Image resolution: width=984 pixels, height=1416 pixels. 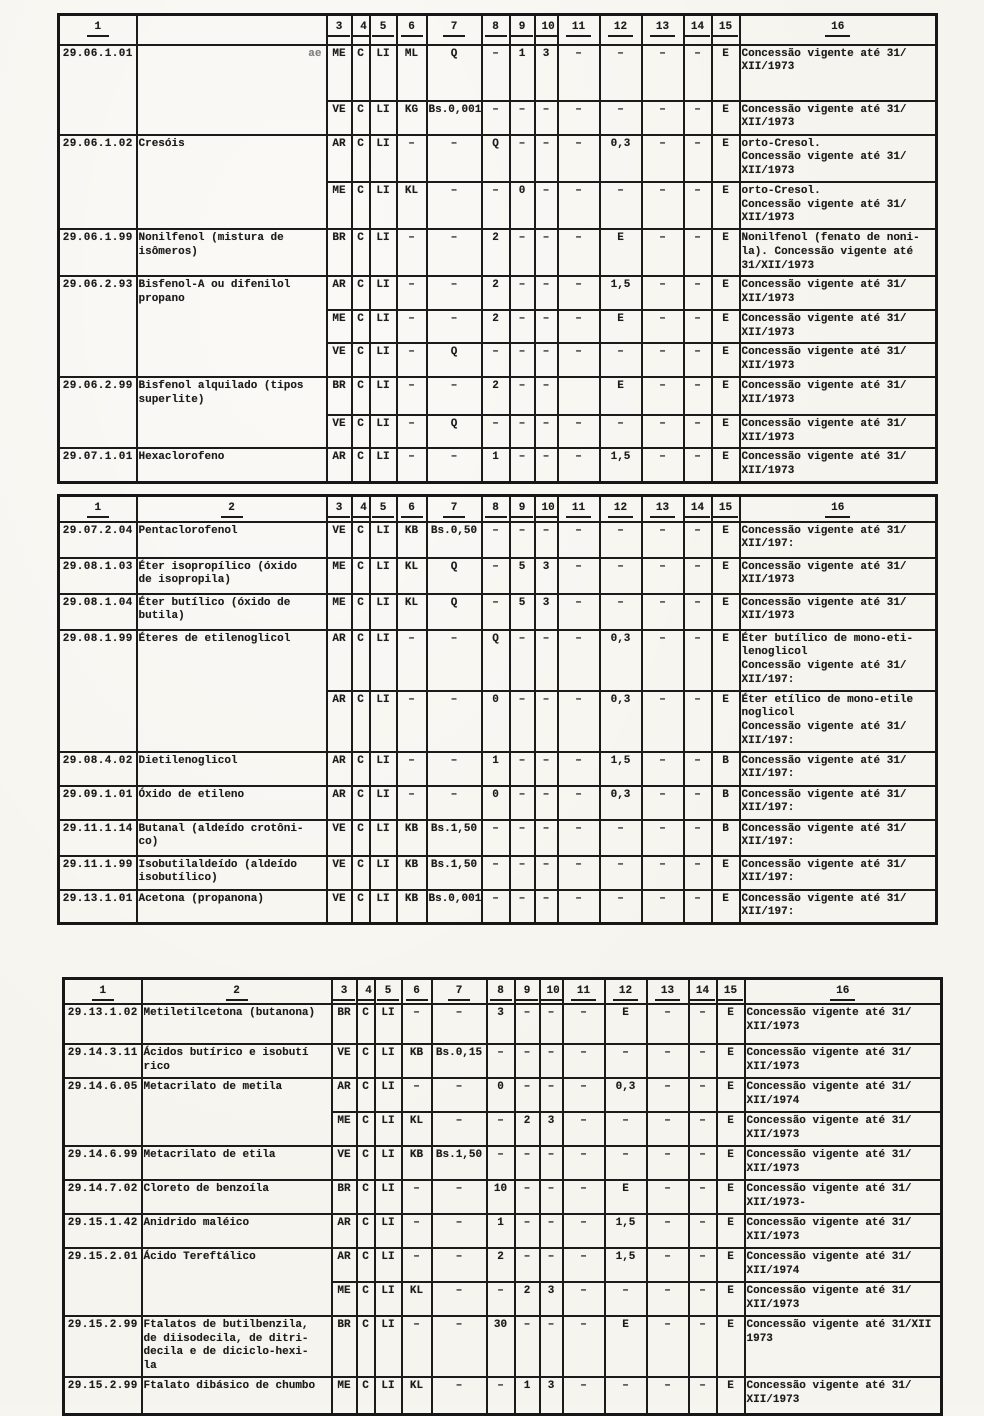 I want to click on item-description-cell: Cloreto de benzoíla, so click(x=236, y=1196).